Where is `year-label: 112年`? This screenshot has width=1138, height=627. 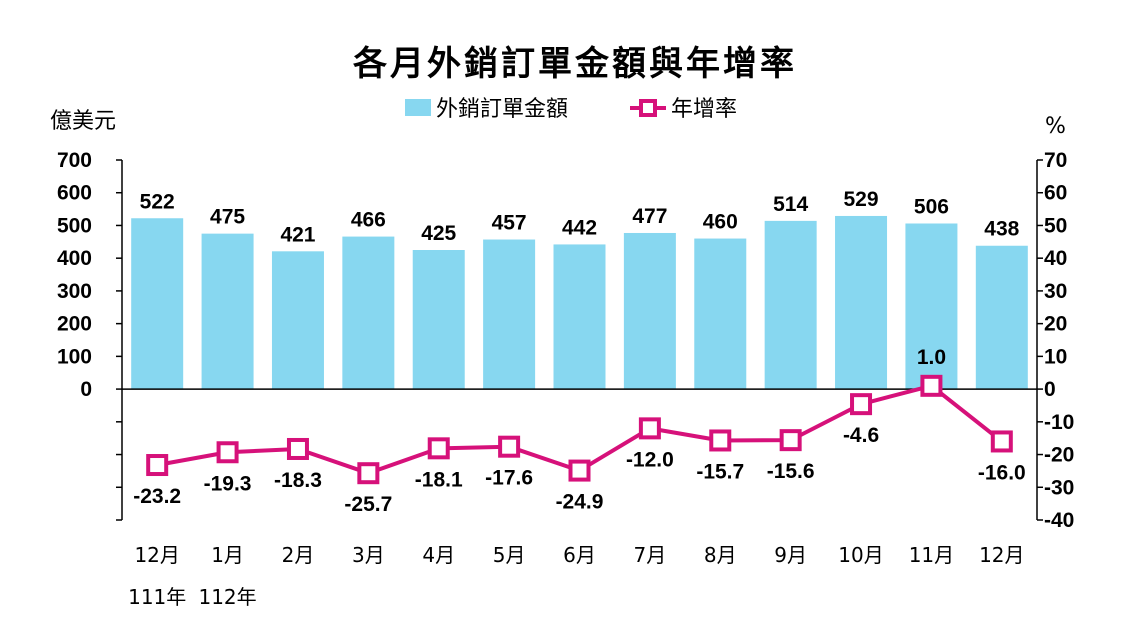
year-label: 112年 is located at coordinates (227, 597).